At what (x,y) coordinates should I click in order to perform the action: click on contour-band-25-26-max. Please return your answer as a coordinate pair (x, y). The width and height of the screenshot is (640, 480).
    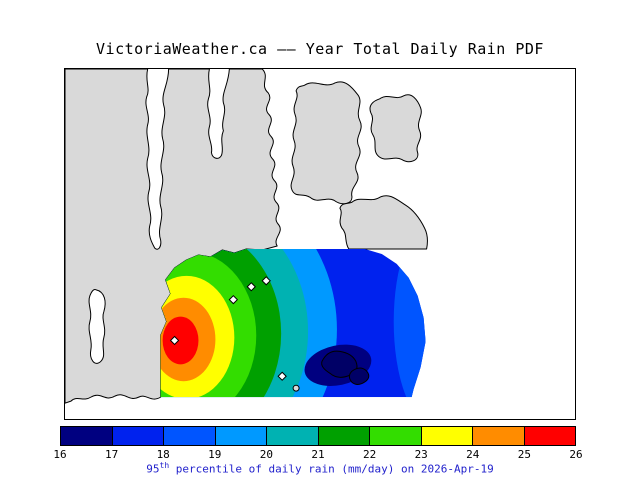
    Looking at the image, I should click on (180, 340).